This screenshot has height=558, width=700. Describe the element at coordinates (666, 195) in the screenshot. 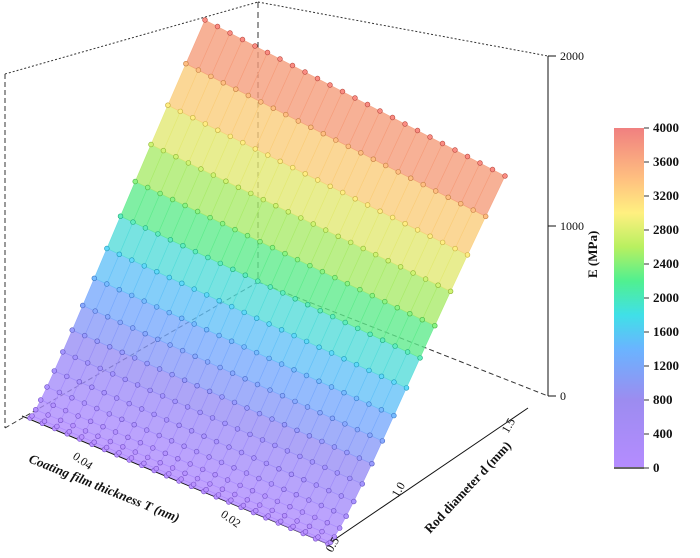

I see `colorbar-tick-label: 3200` at that location.